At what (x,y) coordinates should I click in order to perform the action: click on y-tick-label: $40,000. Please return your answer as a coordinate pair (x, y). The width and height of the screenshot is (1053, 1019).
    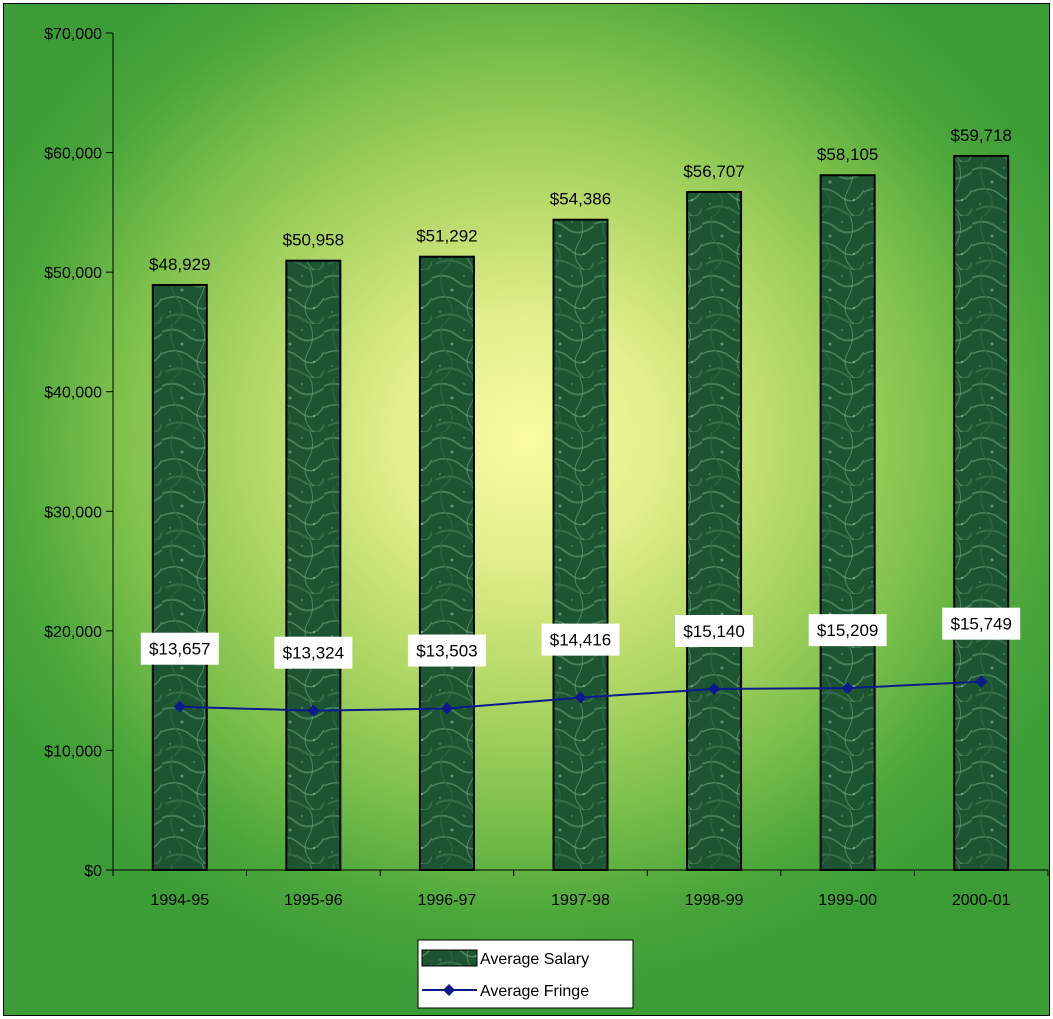
    Looking at the image, I should click on (73, 393).